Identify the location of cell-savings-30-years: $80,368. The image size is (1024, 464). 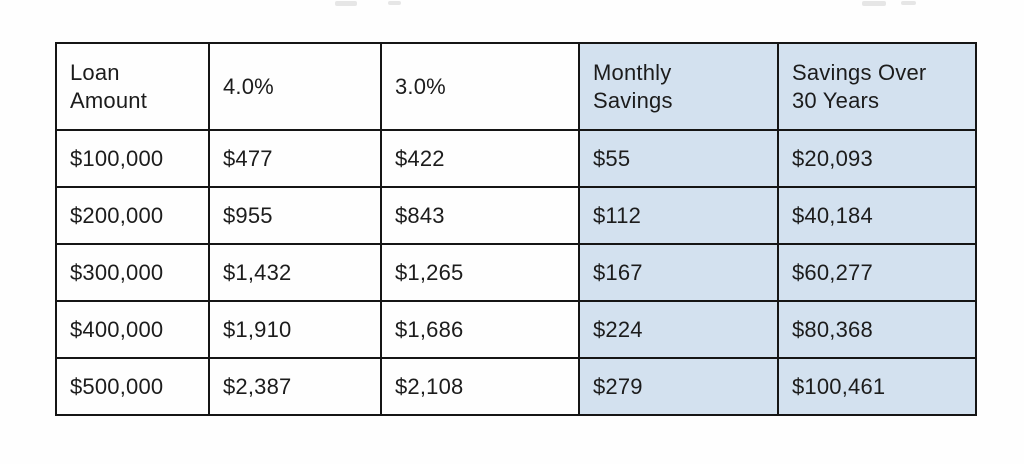
(877, 329).